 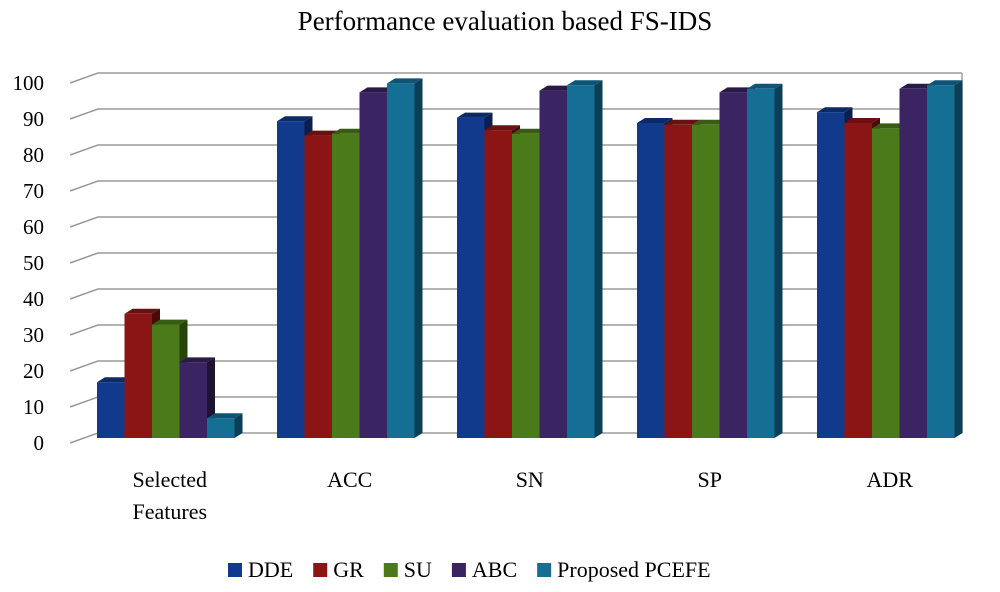 I want to click on y-tick-label: 80, so click(x=33, y=155).